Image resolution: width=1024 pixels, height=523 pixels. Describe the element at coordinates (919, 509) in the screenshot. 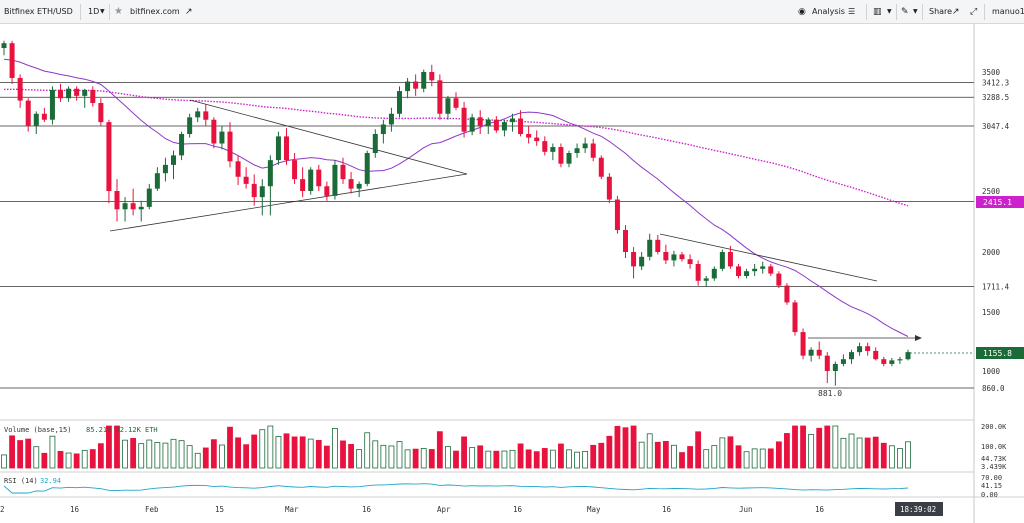

I see `time-badge` at that location.